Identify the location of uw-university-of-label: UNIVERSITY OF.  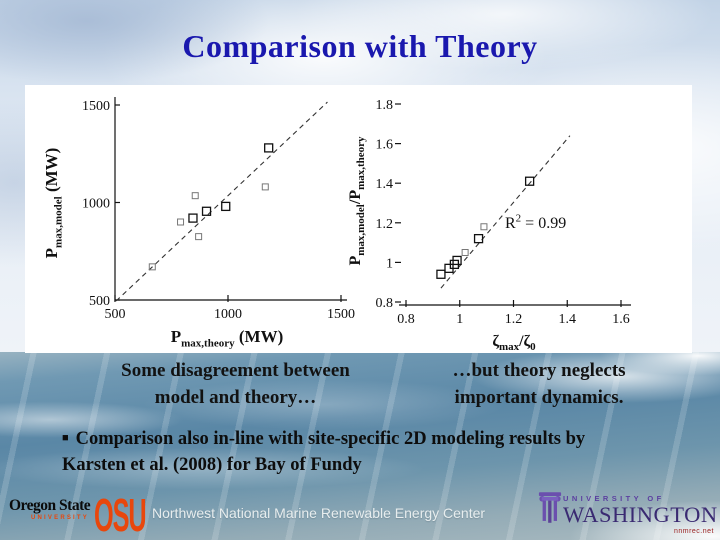
(614, 498).